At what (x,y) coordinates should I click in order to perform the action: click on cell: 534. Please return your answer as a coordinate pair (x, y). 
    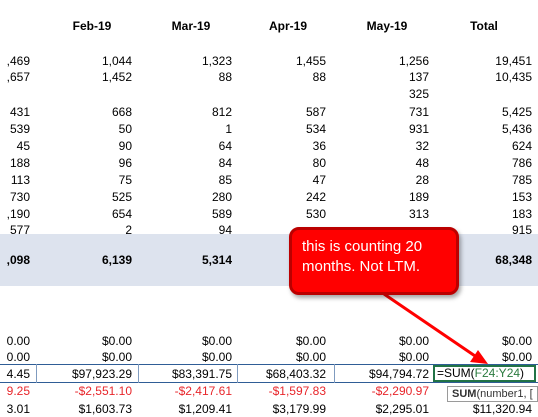
    Looking at the image, I should click on (315, 129).